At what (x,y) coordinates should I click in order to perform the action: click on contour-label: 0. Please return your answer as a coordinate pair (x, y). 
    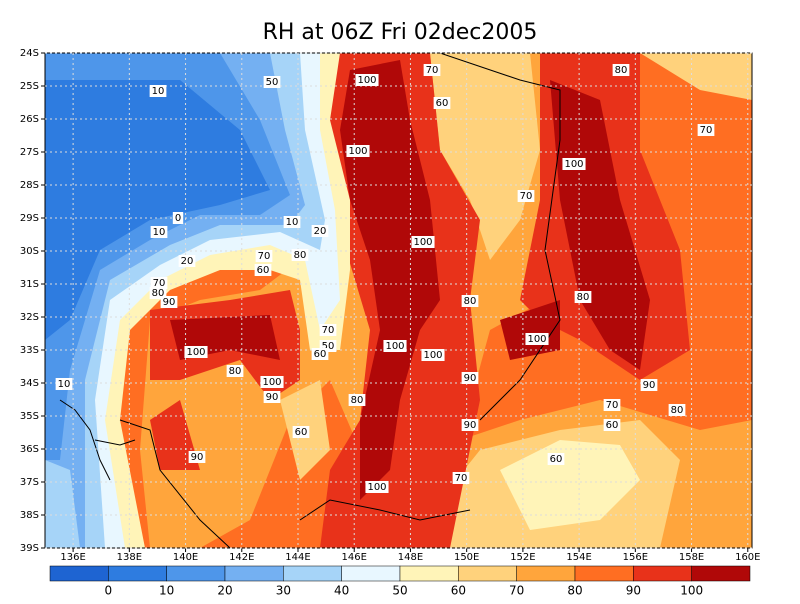
    Looking at the image, I should click on (178, 218).